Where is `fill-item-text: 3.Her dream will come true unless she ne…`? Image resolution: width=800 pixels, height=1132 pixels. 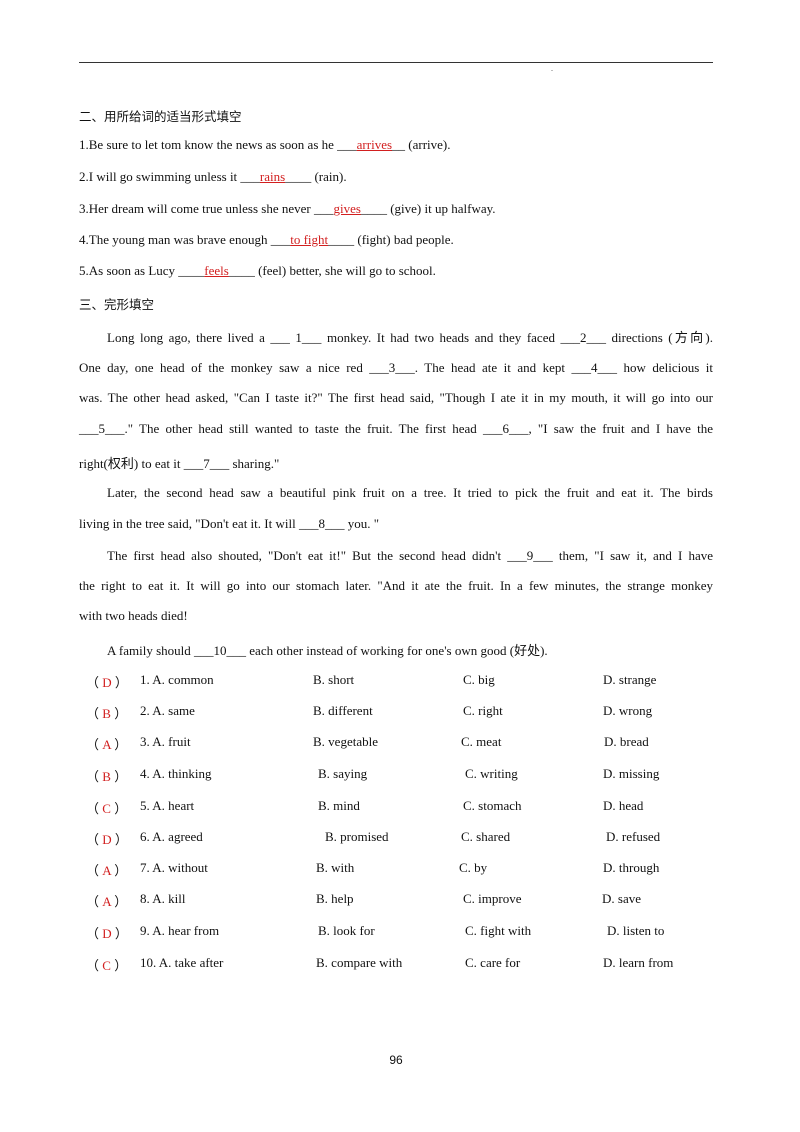 fill-item-text: 3.Her dream will come true unless she ne… is located at coordinates (206, 208).